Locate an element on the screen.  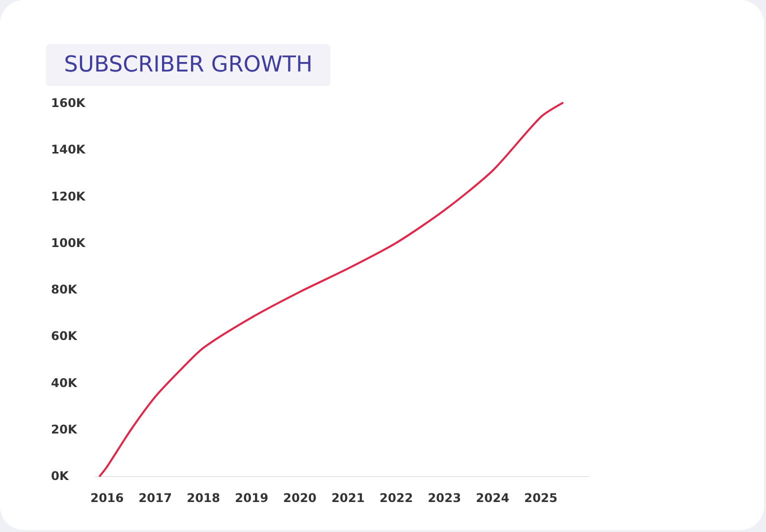
x-tick-label: 2017 is located at coordinates (155, 498).